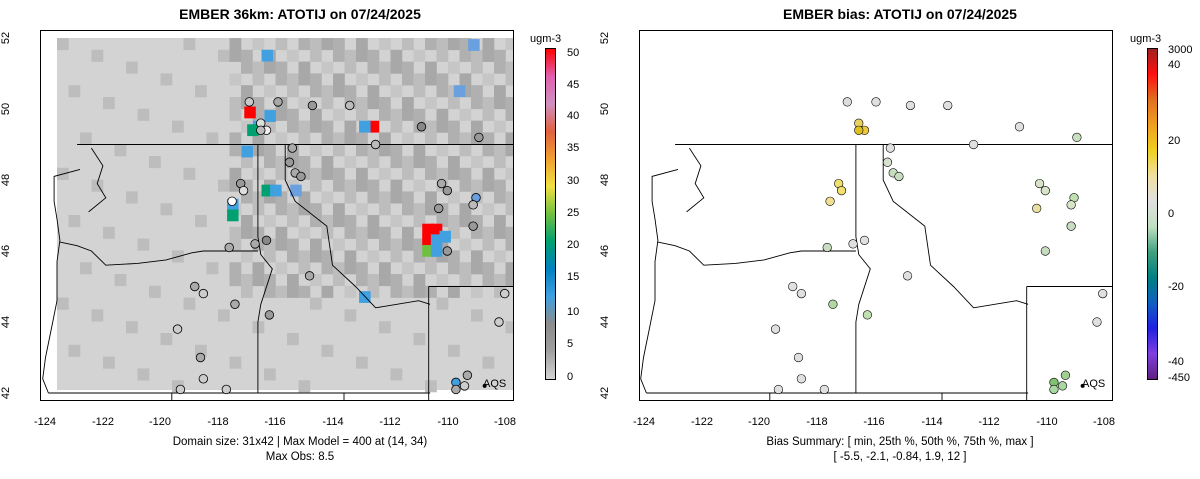 The height and width of the screenshot is (479, 1200). Describe the element at coordinates (605, 38) in the screenshot. I see `lat-tick-52: 52` at that location.